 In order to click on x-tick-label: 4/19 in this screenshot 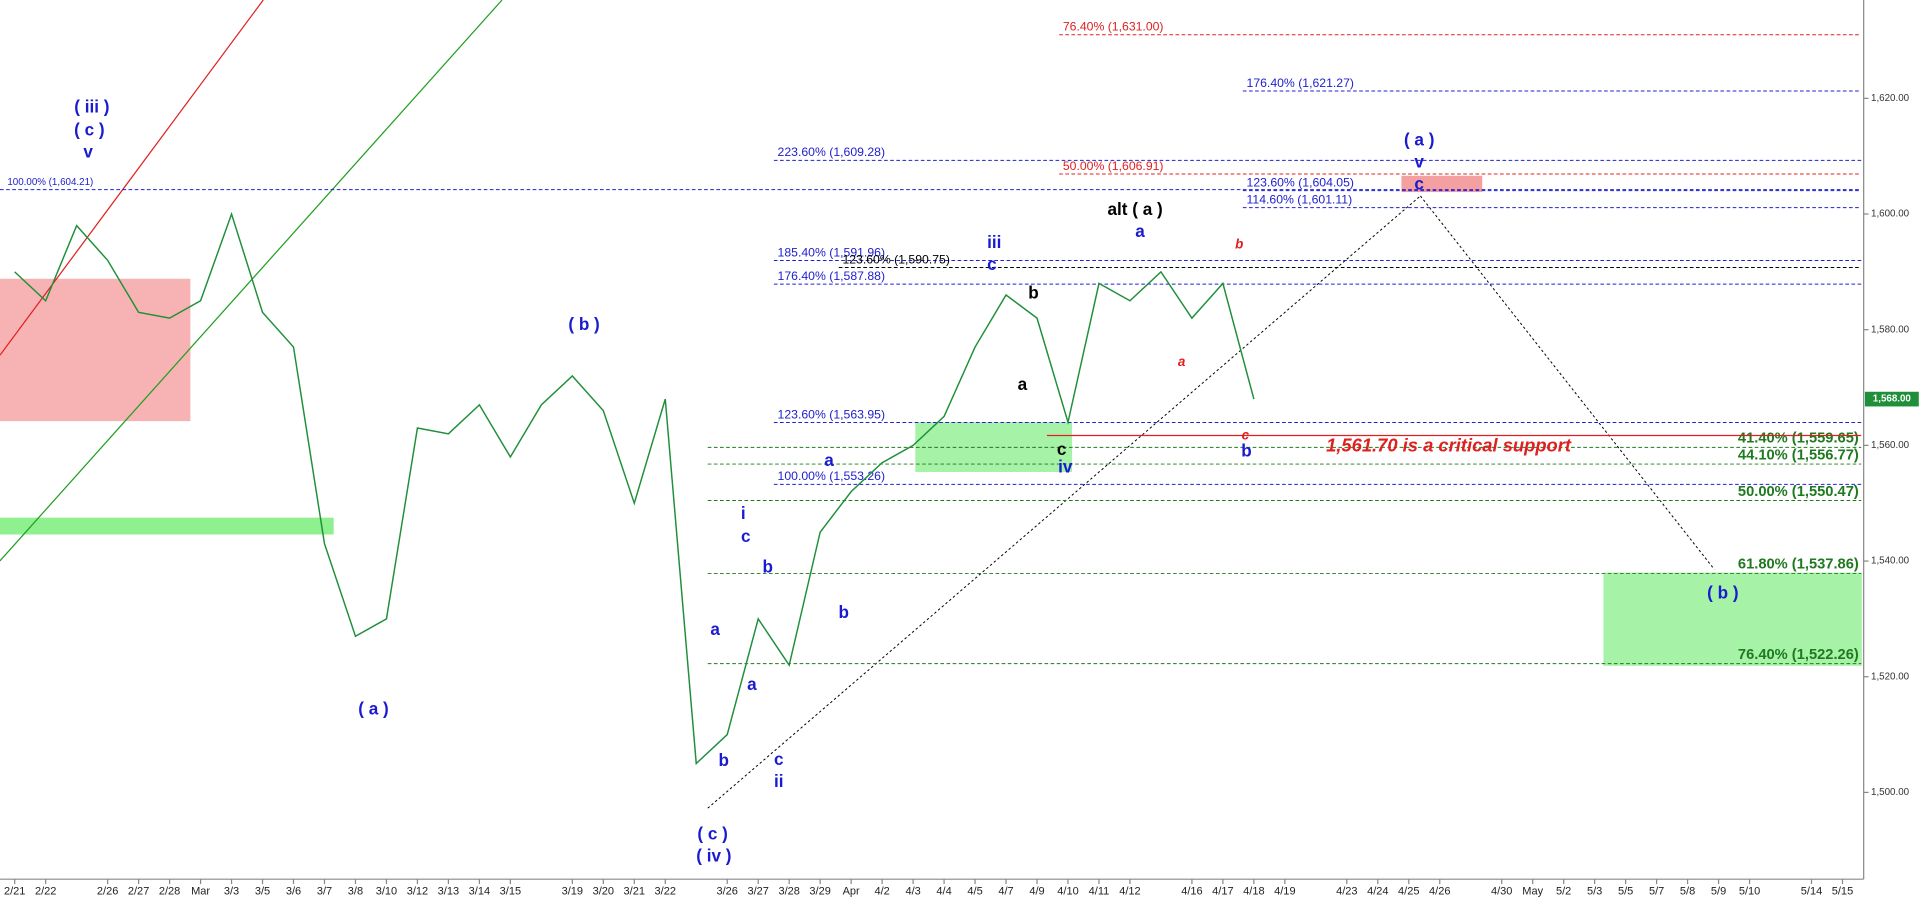, I will do `click(1284, 891)`.